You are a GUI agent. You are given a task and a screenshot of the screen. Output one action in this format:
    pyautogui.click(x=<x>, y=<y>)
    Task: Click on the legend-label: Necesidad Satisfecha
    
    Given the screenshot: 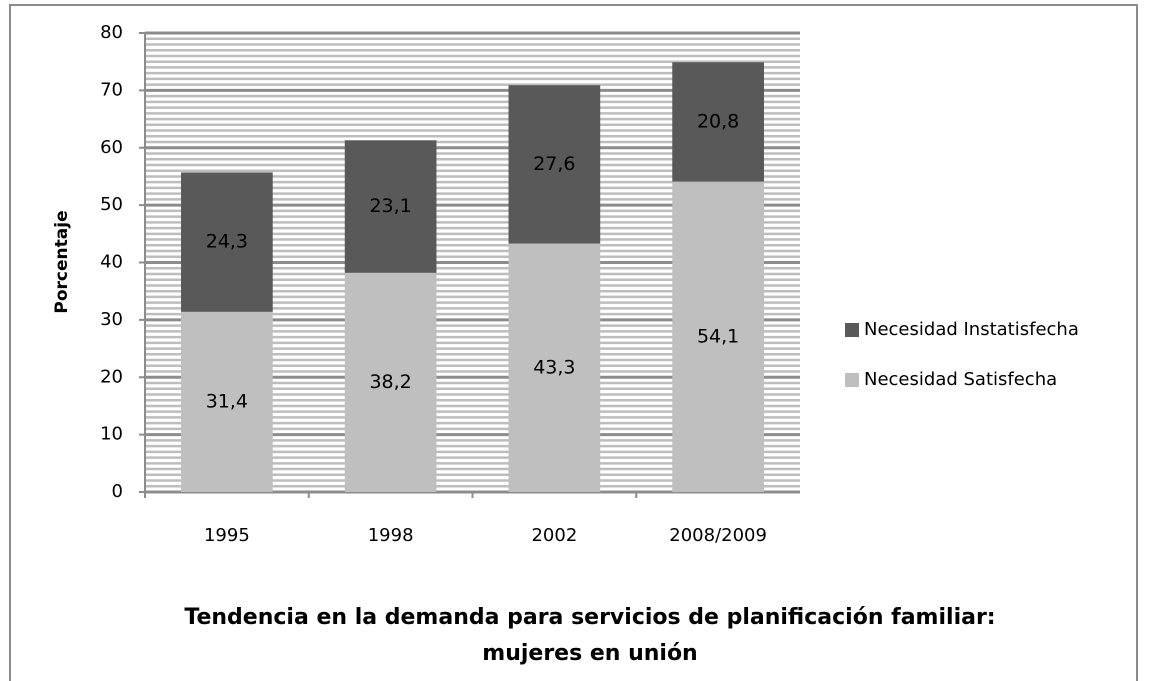 What is the action you would take?
    pyautogui.click(x=960, y=379)
    